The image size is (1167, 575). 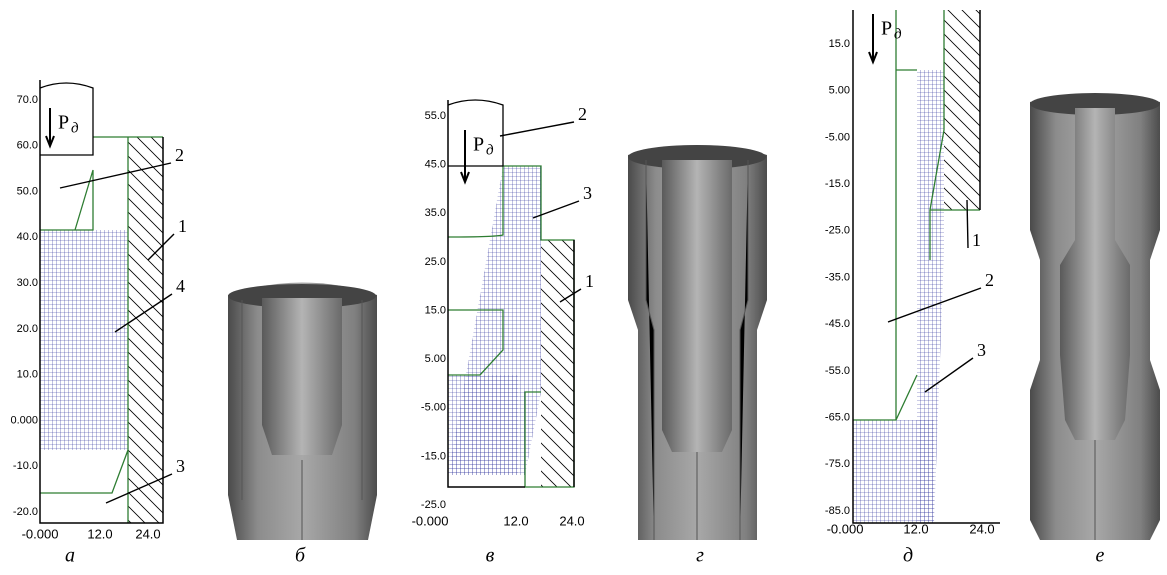 I want to click on y-tick-label: -45.0, so click(x=837, y=324).